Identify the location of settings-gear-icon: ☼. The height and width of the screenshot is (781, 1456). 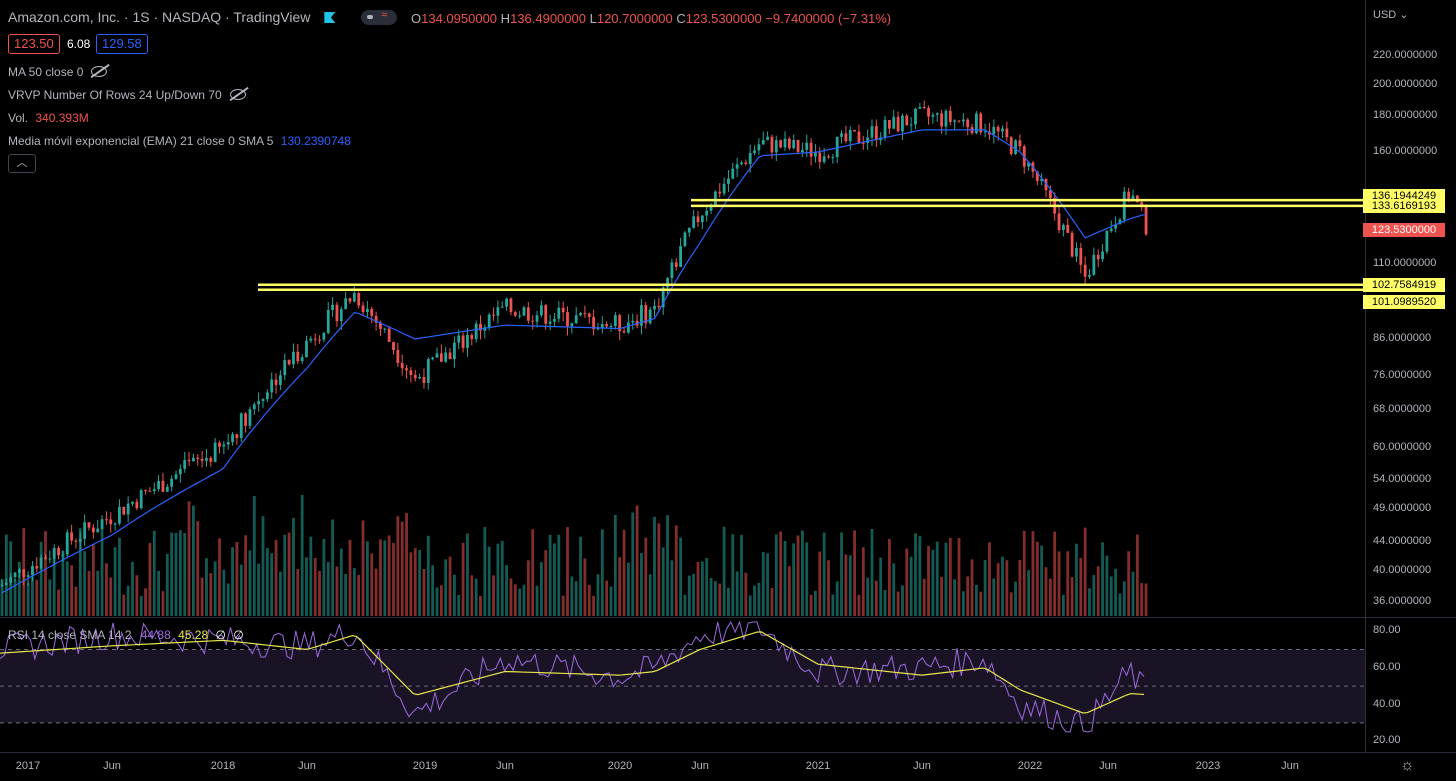
(1407, 765).